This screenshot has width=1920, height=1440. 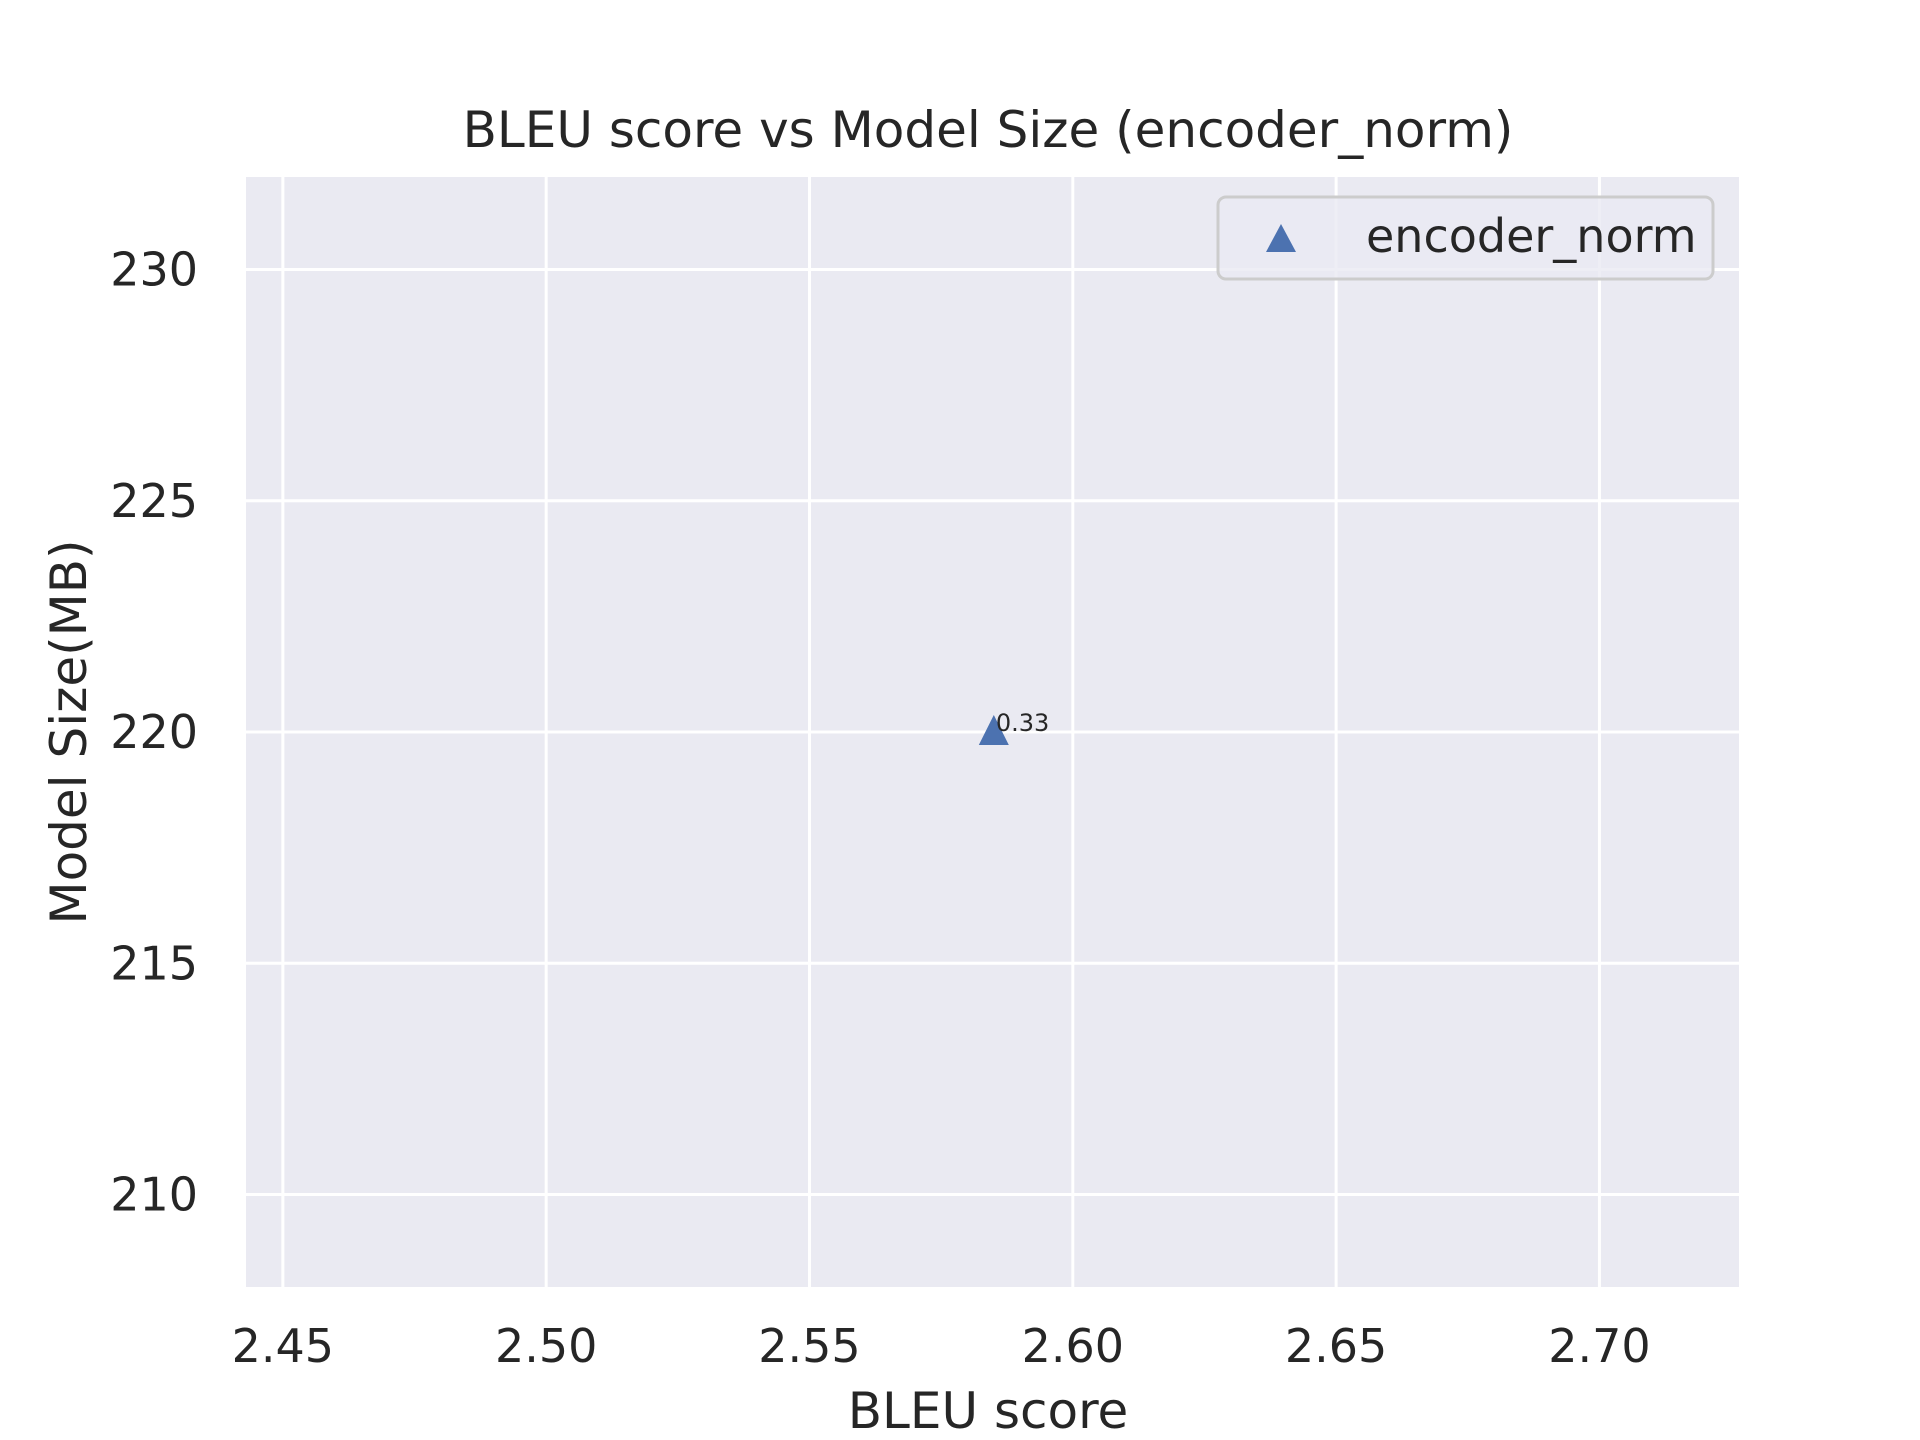 What do you see at coordinates (1599, 1346) in the screenshot?
I see `x-tick-label: 2.70` at bounding box center [1599, 1346].